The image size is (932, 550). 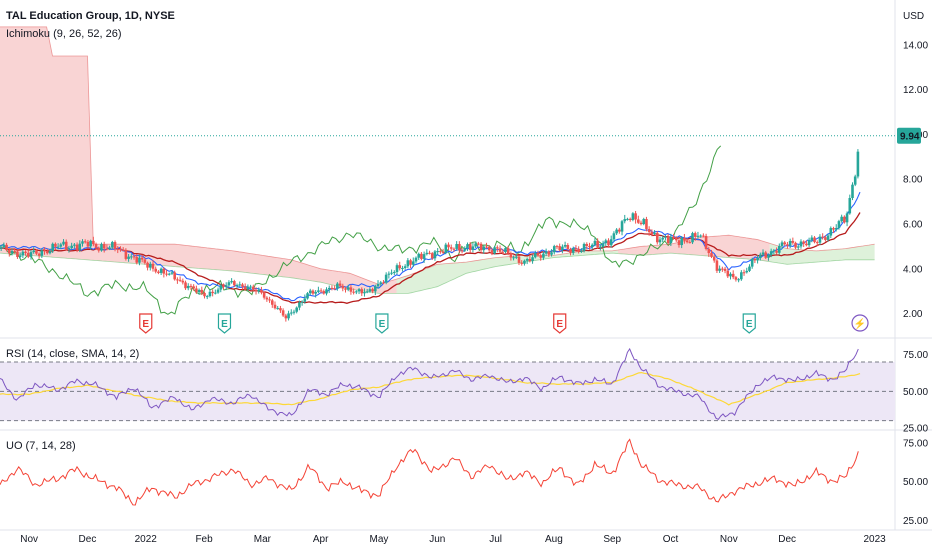 What do you see at coordinates (915, 443) in the screenshot?
I see `uo-tick-label: 75.00` at bounding box center [915, 443].